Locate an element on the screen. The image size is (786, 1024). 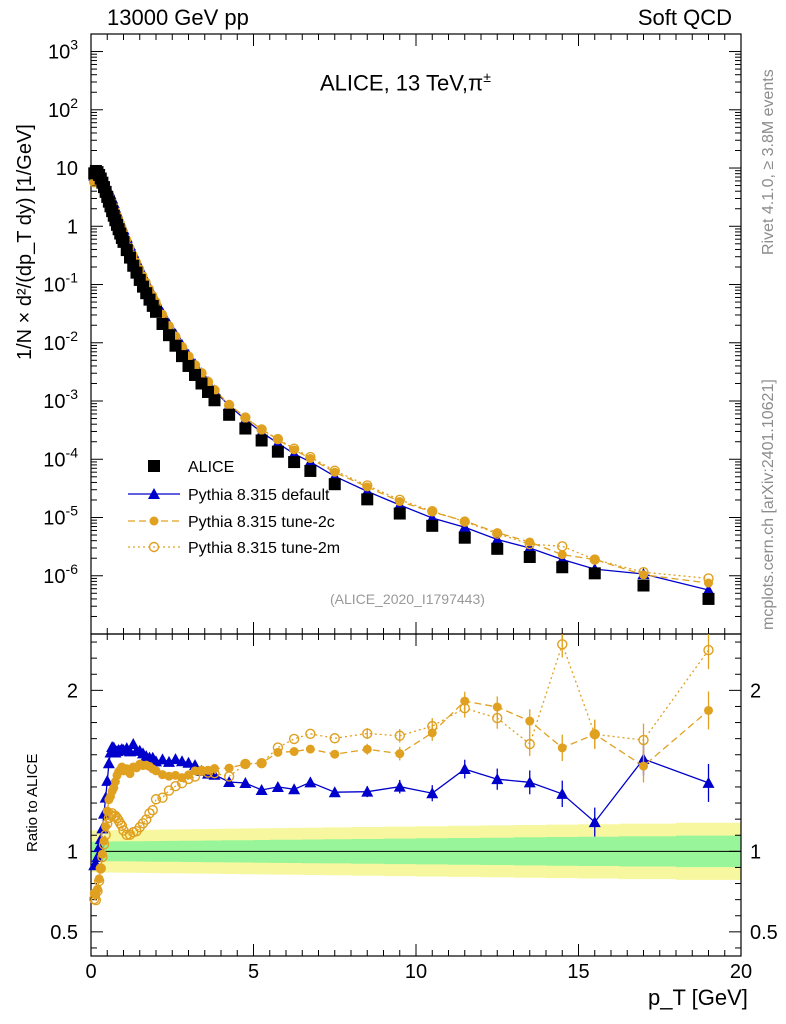
y-tick-label: 10⁻⁶ is located at coordinates (60, 574).